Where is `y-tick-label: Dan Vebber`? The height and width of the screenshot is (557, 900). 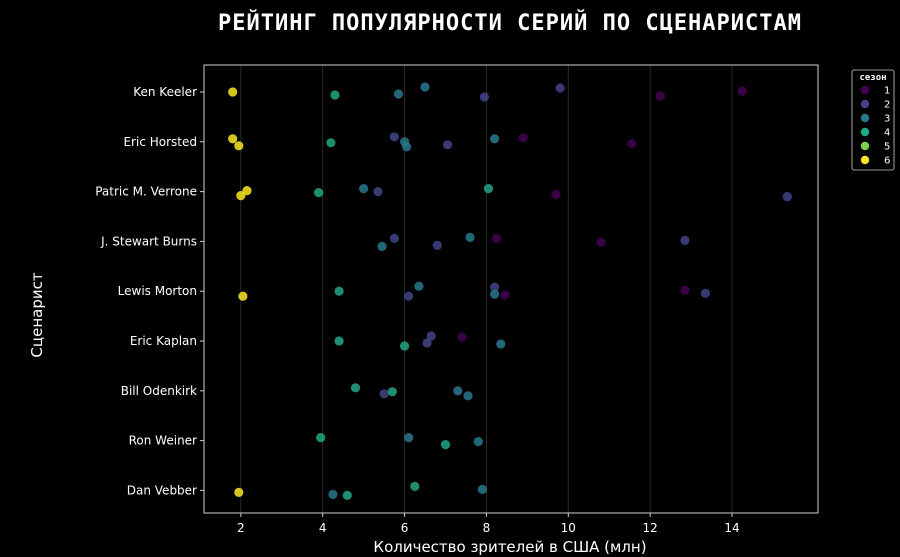
y-tick-label: Dan Vebber is located at coordinates (162, 490).